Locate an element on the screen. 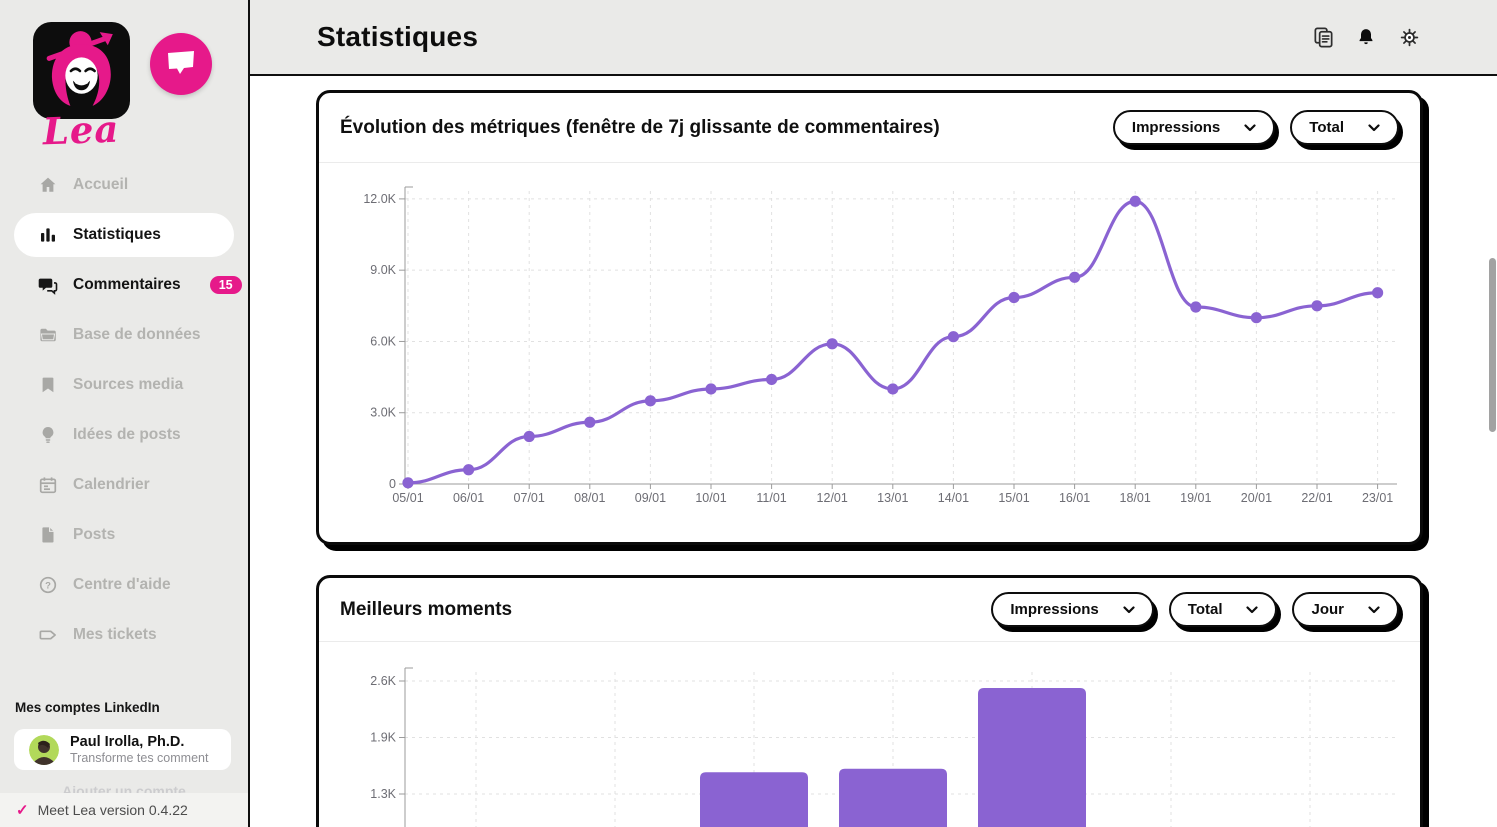  card-title-moments: Meilleurs moments is located at coordinates (426, 609).